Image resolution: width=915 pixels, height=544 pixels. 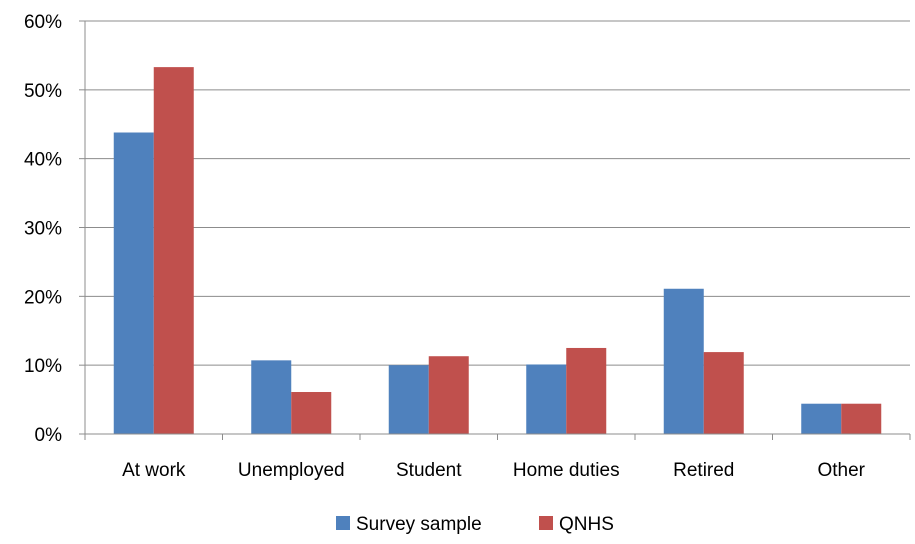 What do you see at coordinates (586, 390) in the screenshot?
I see `bar-qnhs-home-duties` at bounding box center [586, 390].